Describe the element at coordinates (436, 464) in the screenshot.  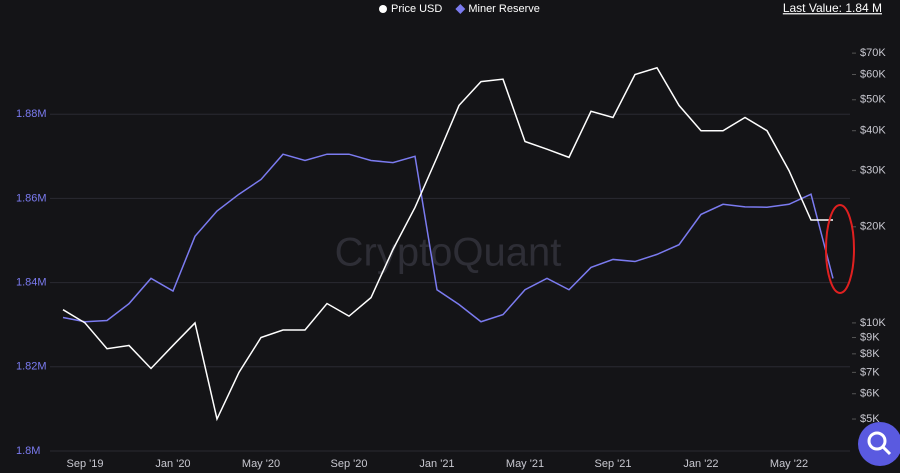
I see `x-tick-label: Jan '21` at that location.